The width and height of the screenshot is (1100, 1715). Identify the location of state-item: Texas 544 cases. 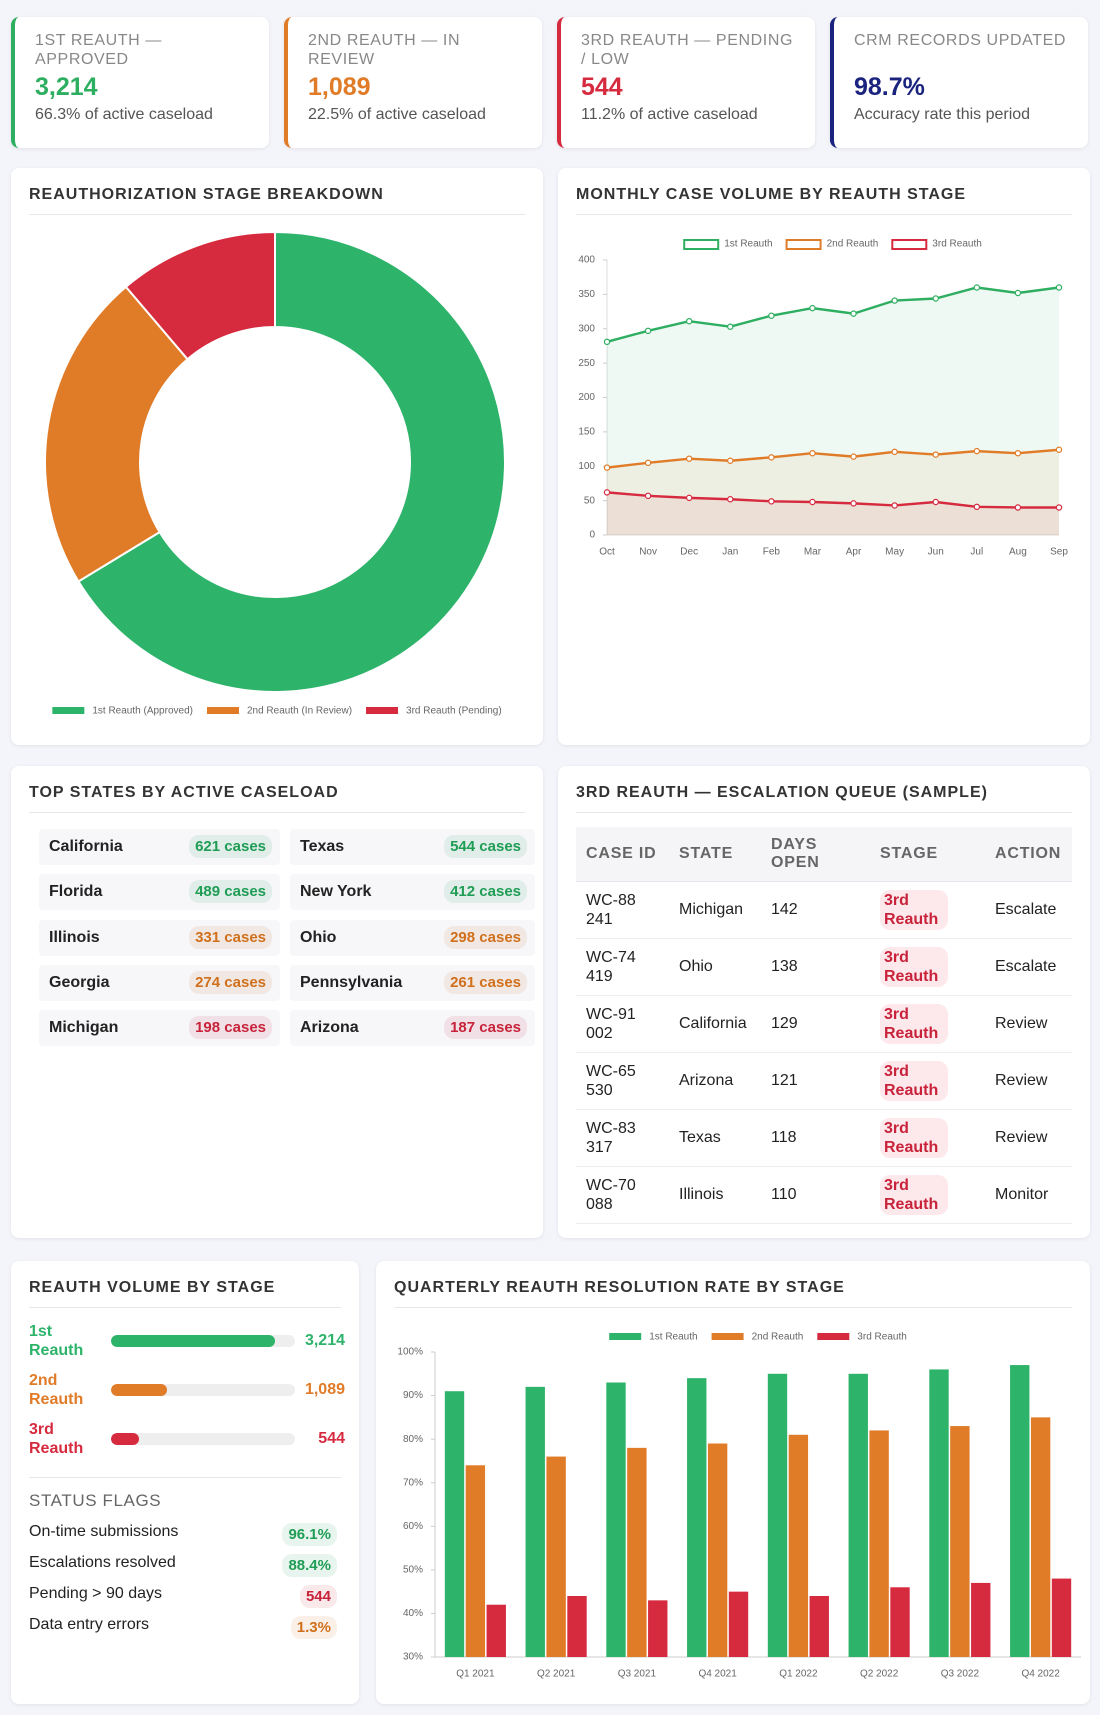
(412, 847).